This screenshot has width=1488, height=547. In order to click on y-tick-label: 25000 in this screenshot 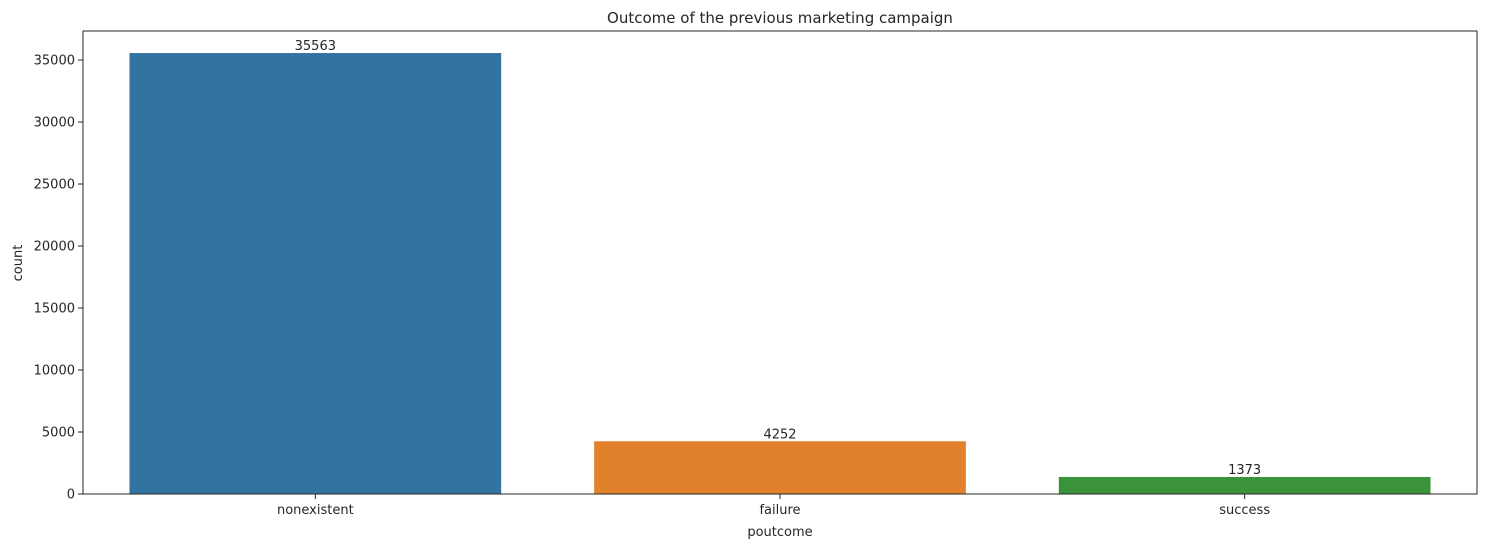, I will do `click(54, 185)`.